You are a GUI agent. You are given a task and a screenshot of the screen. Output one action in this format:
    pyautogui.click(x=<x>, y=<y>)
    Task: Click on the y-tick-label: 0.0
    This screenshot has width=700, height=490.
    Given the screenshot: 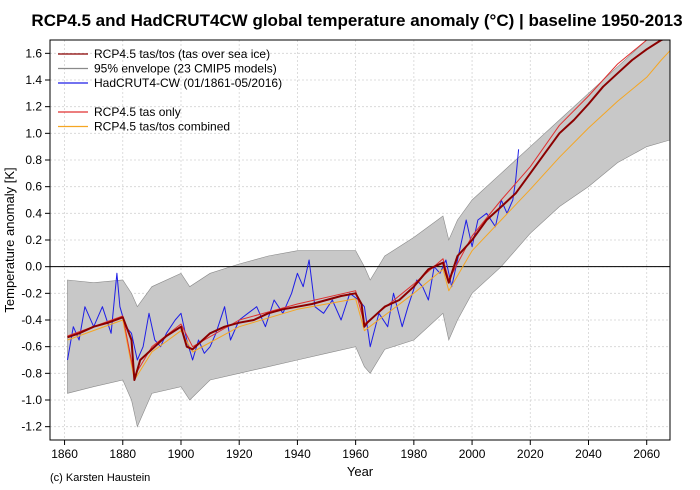 What is the action you would take?
    pyautogui.click(x=33, y=267)
    